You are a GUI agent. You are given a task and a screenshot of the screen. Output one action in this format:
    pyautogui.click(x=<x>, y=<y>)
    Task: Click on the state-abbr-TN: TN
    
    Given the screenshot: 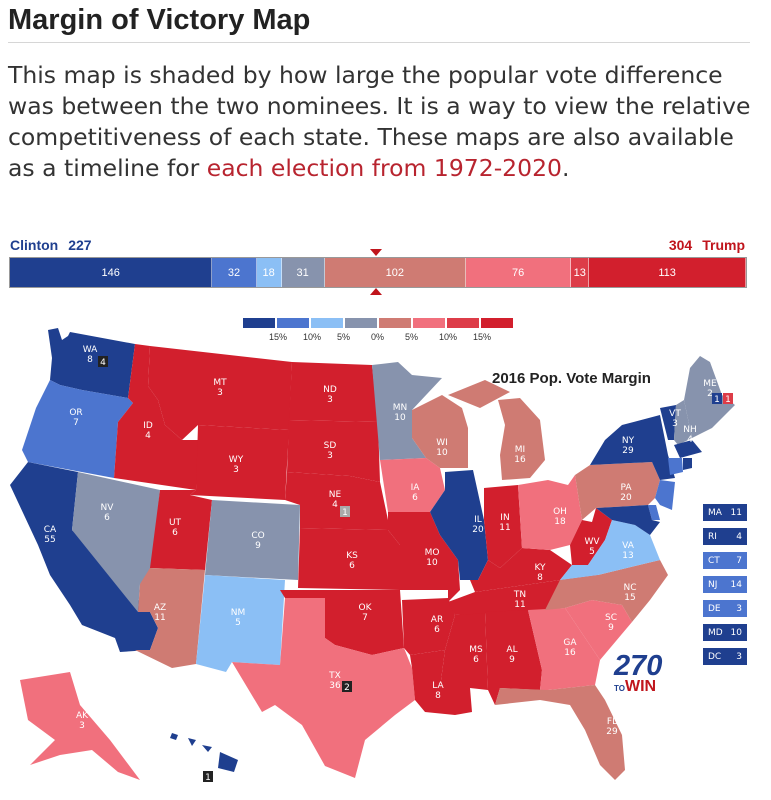 What is the action you would take?
    pyautogui.click(x=519, y=595)
    